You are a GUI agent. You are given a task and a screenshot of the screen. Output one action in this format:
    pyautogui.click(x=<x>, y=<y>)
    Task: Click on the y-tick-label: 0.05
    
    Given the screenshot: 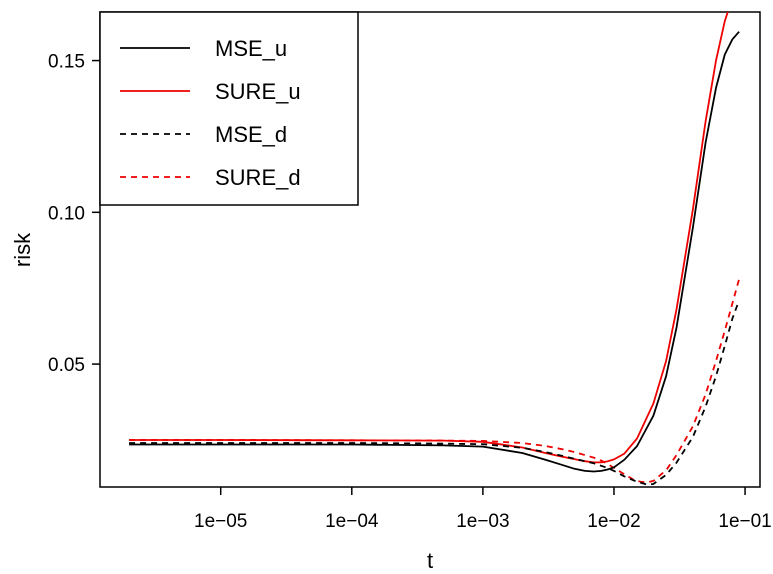 What is the action you would take?
    pyautogui.click(x=66, y=365)
    